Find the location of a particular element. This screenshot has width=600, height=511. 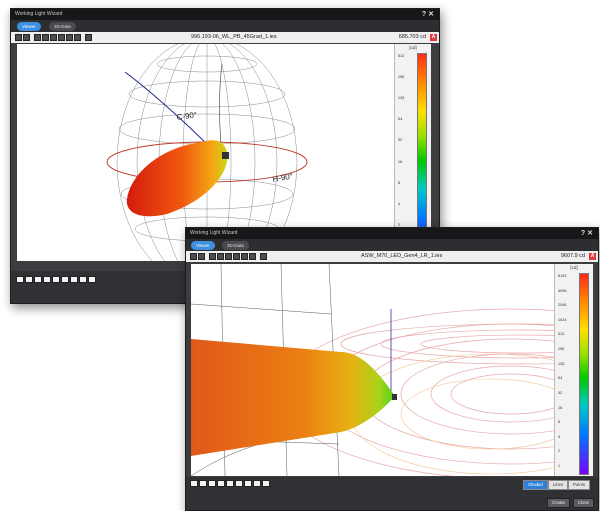

render-mode-selector: Shaded Lines Points is located at coordinates (556, 485).